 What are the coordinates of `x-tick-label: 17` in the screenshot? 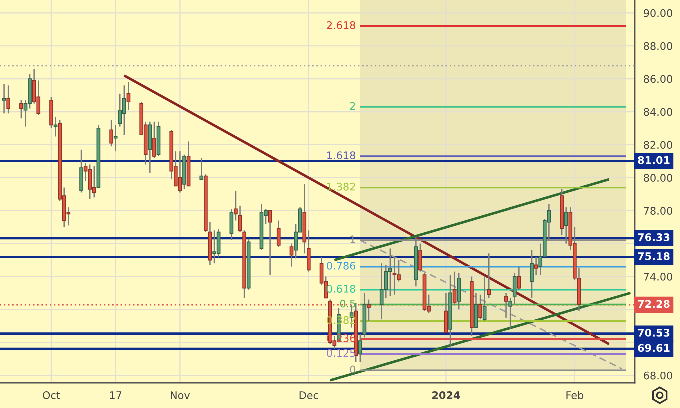 It's located at (116, 396).